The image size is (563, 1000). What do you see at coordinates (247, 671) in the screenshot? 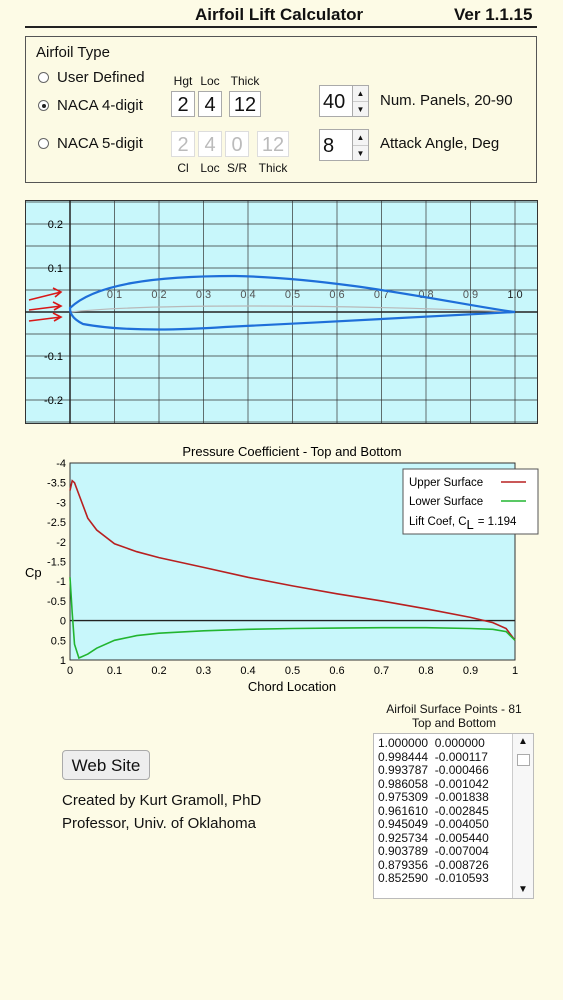
I see `cp-x-tick-label: 0.4` at bounding box center [247, 671].